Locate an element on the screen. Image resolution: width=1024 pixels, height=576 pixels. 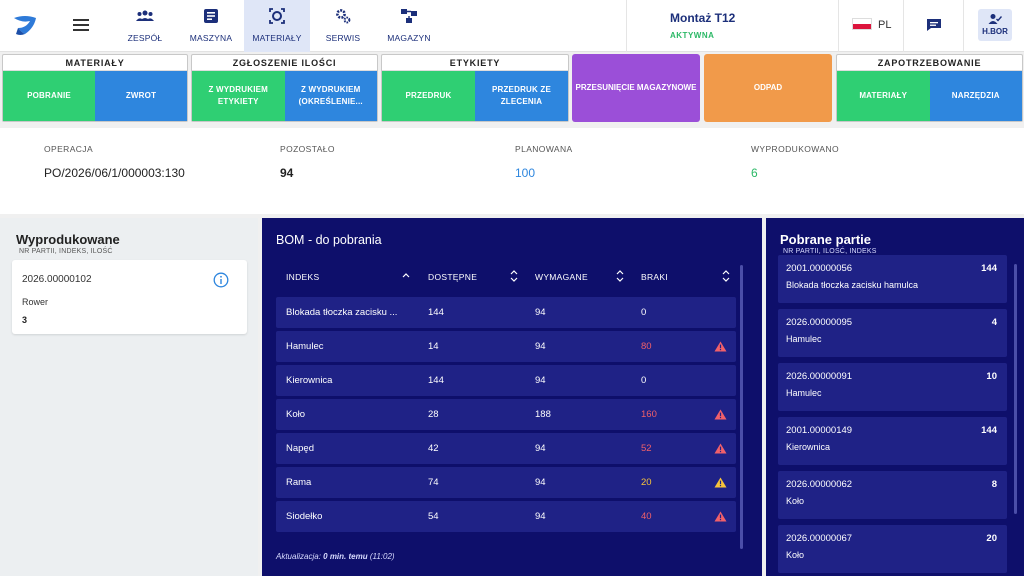
odpad-button: ODPAD is located at coordinates (768, 88).